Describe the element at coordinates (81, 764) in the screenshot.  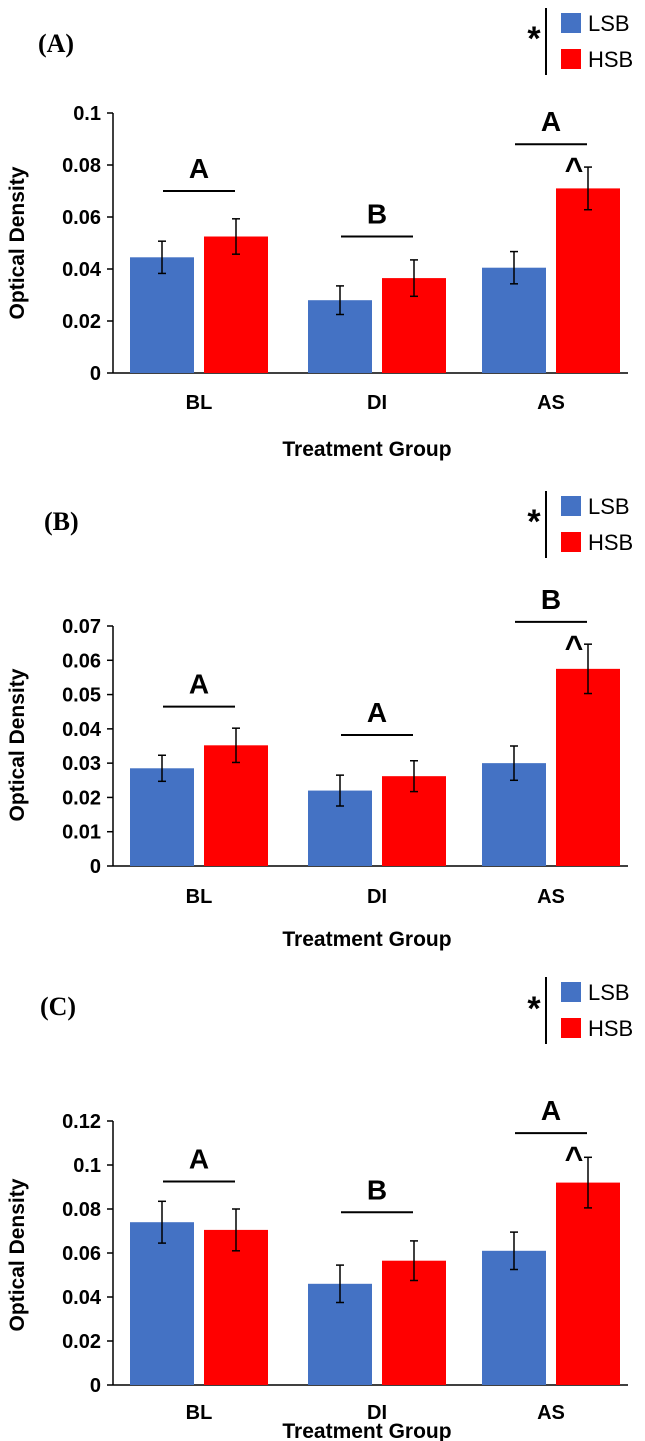
I see `y-tick-label: 0.03` at that location.